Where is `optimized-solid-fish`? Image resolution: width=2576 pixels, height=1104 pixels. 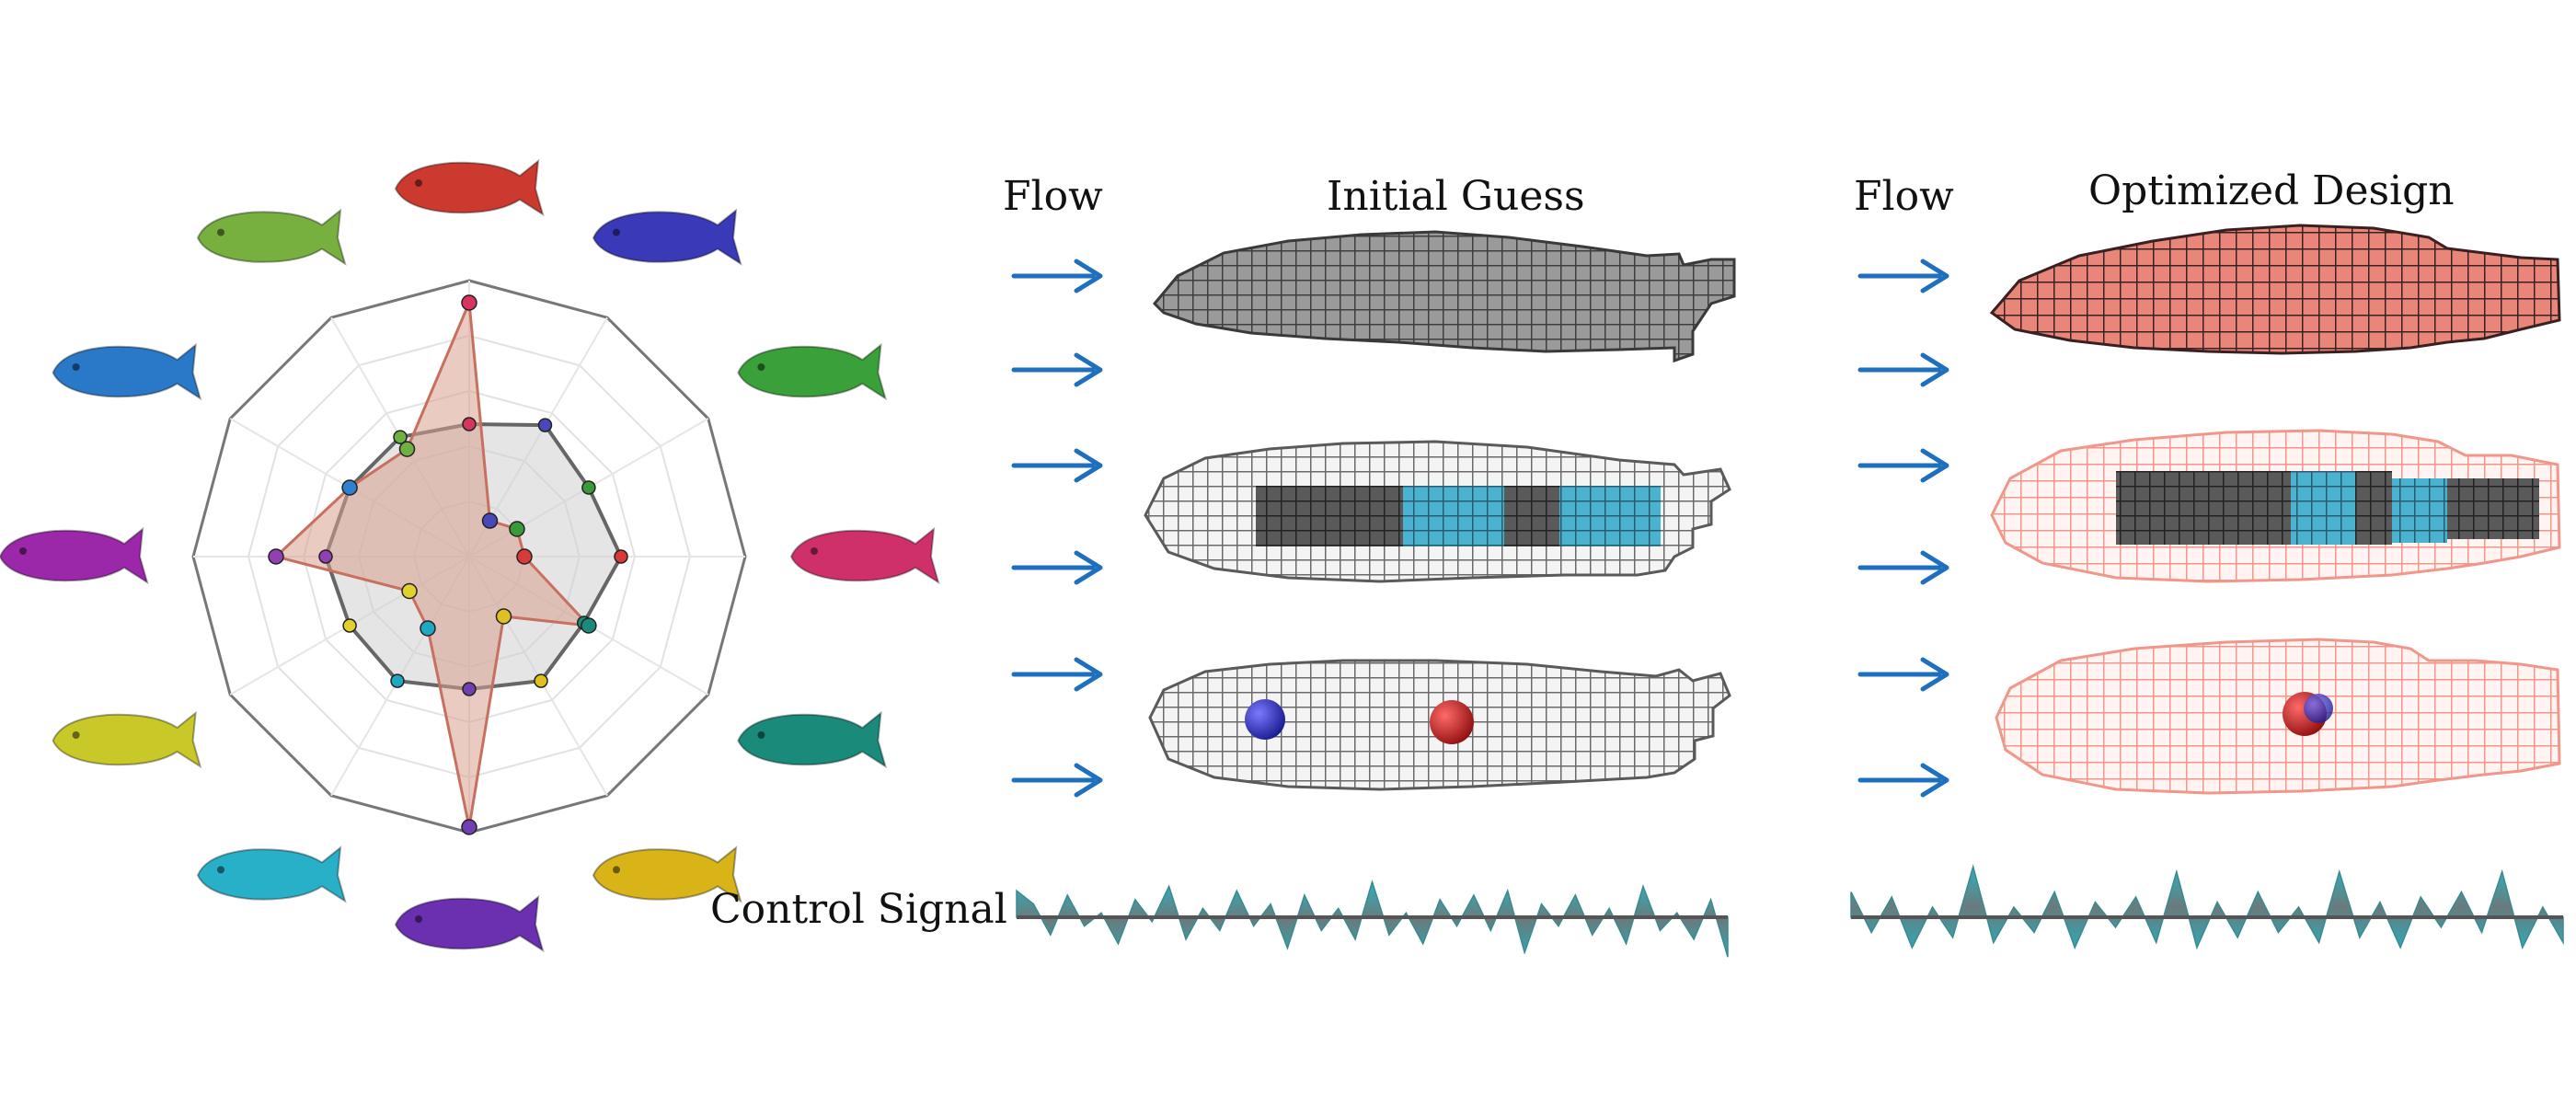
optimized-solid-fish is located at coordinates (2275, 289).